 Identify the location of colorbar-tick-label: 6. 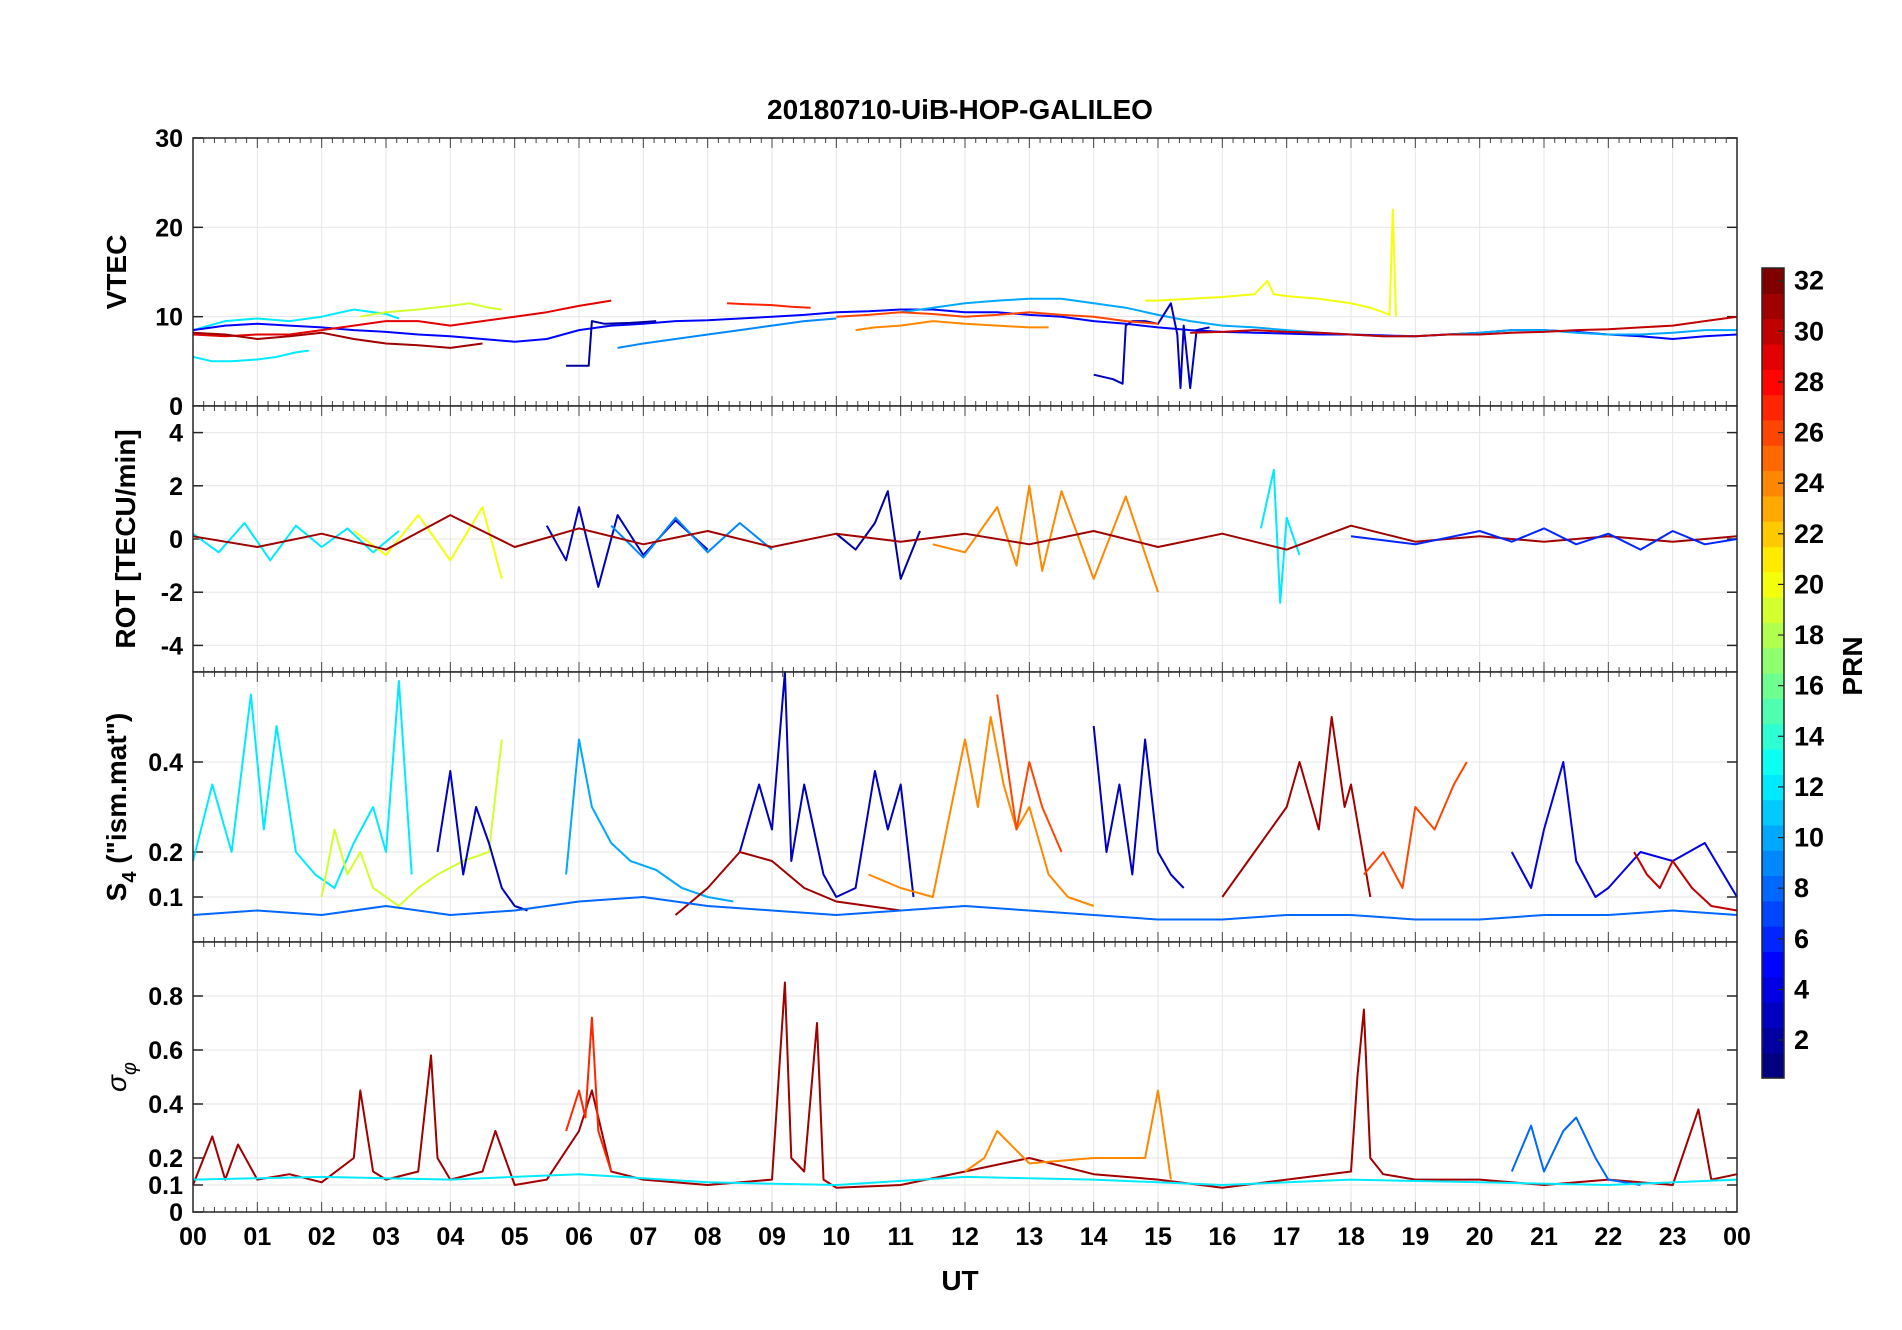
(1801, 939).